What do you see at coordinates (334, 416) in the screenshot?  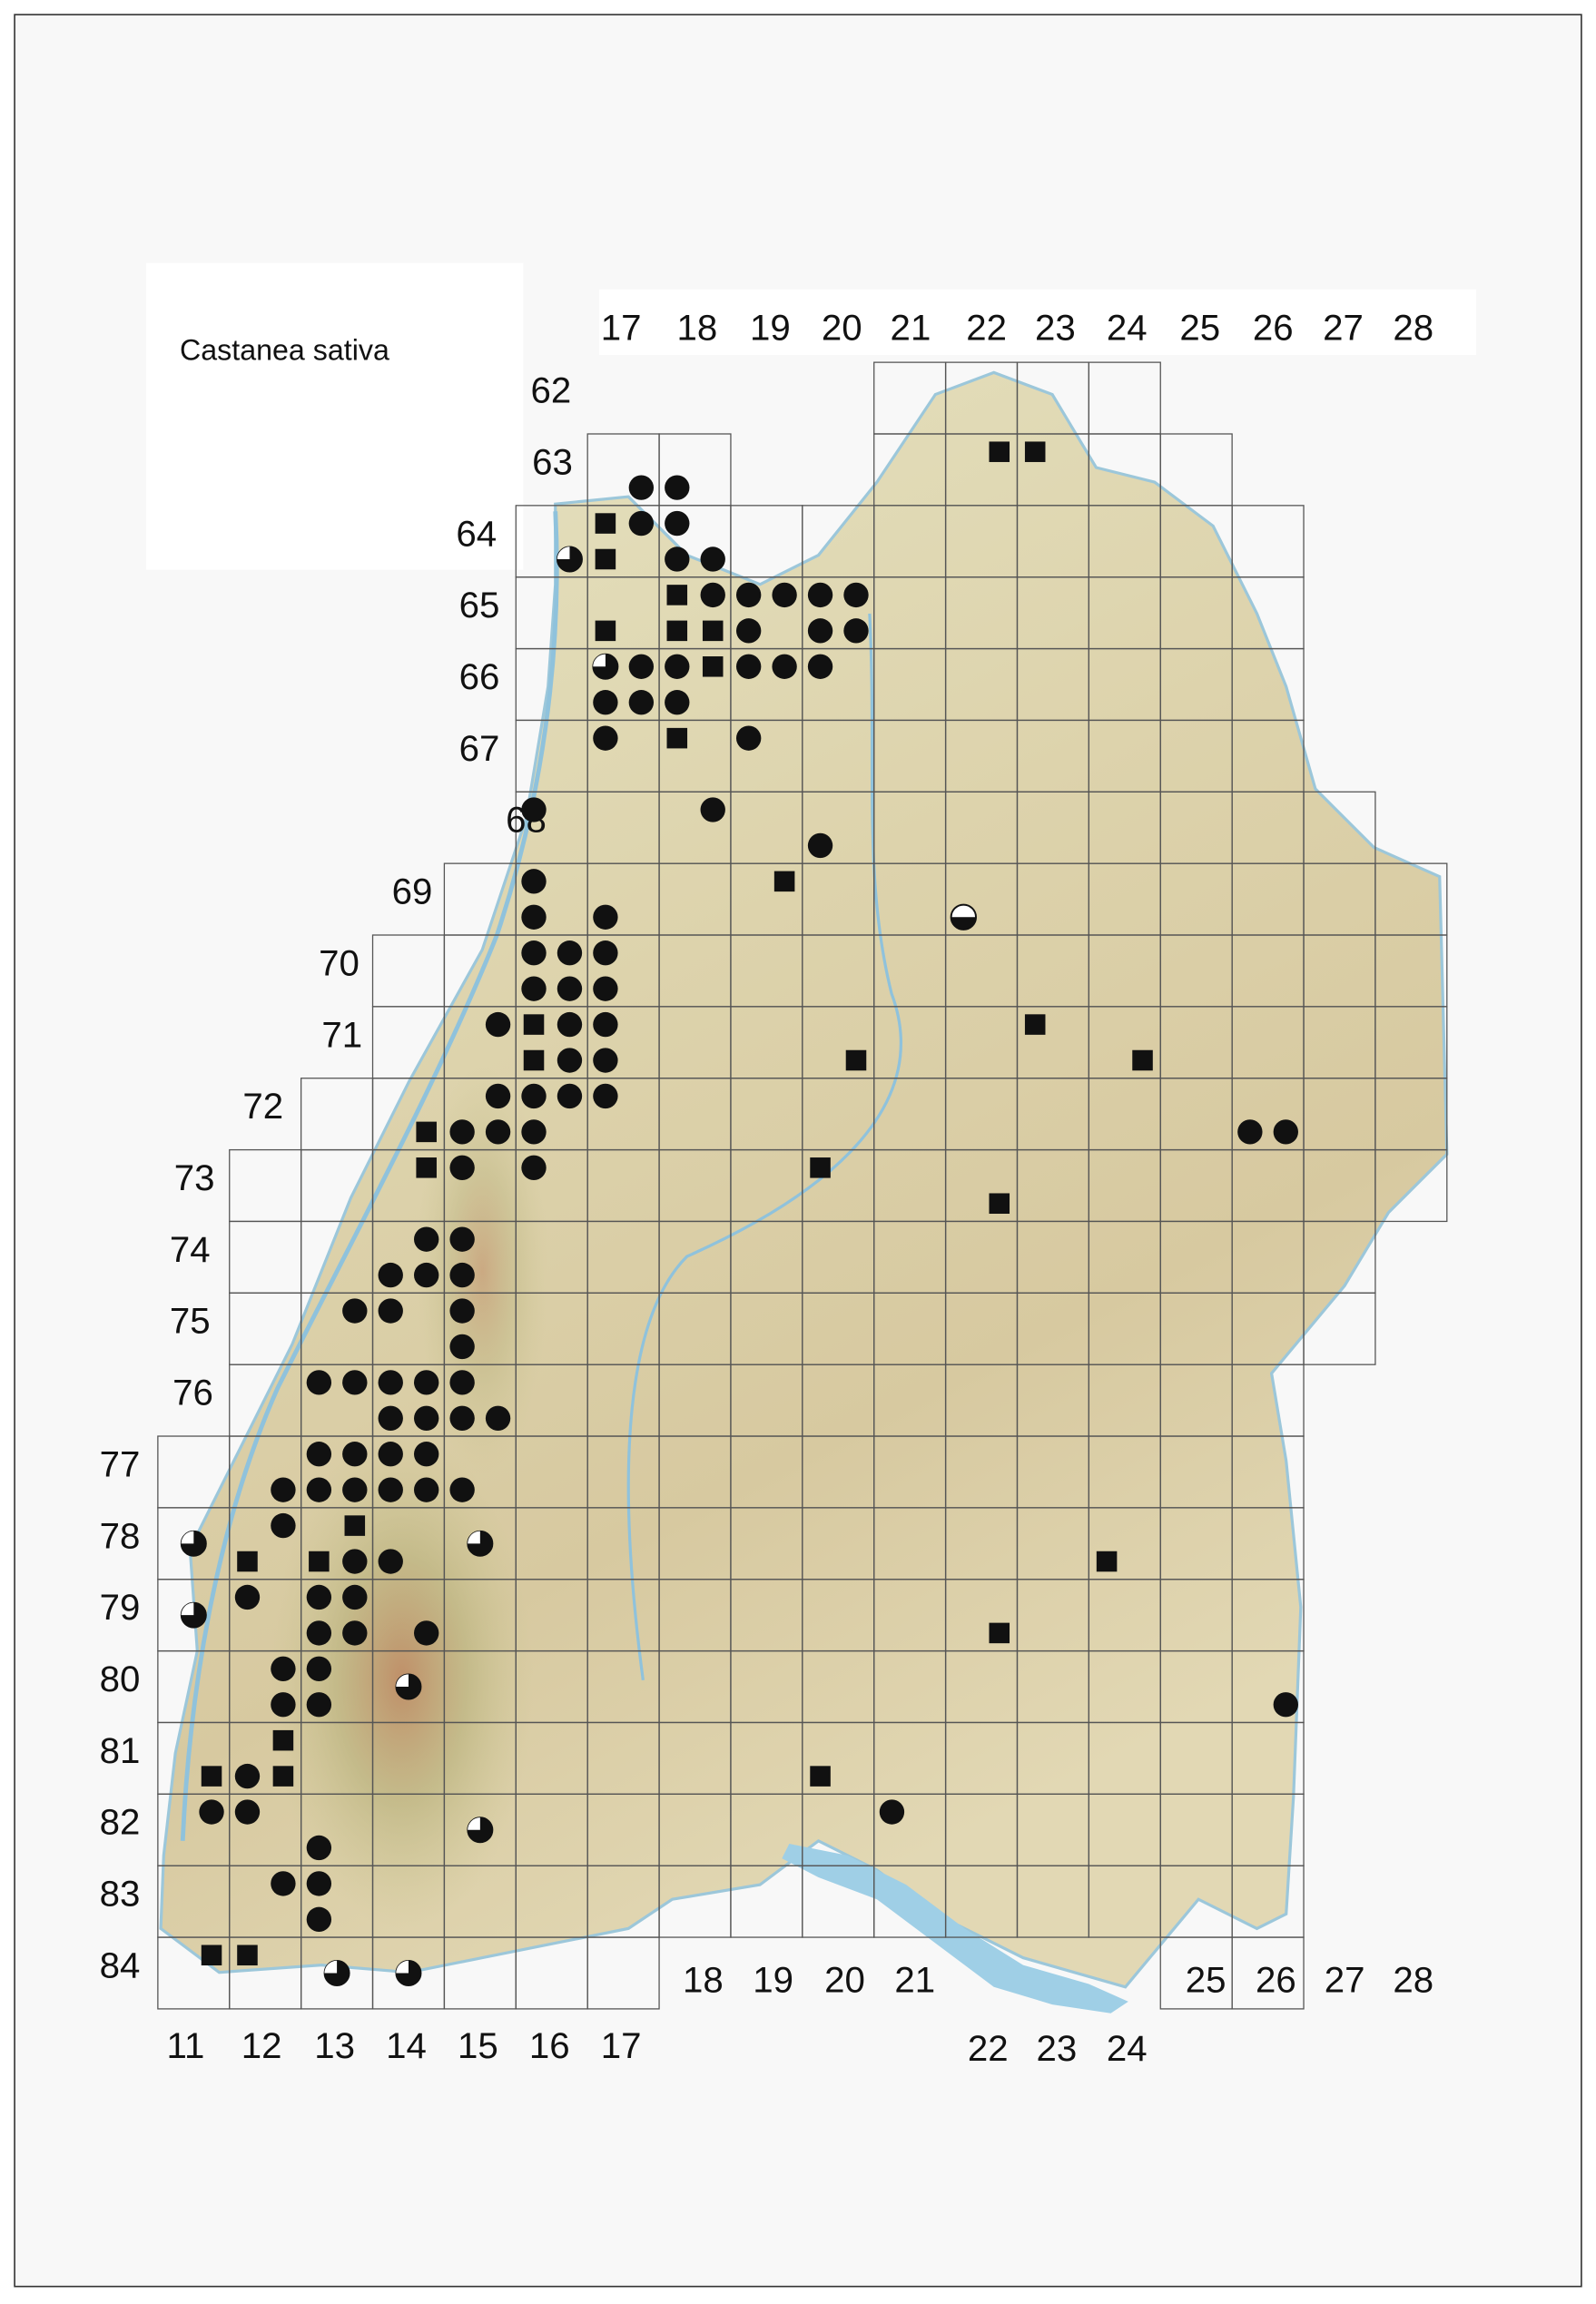 I see `legend-box` at bounding box center [334, 416].